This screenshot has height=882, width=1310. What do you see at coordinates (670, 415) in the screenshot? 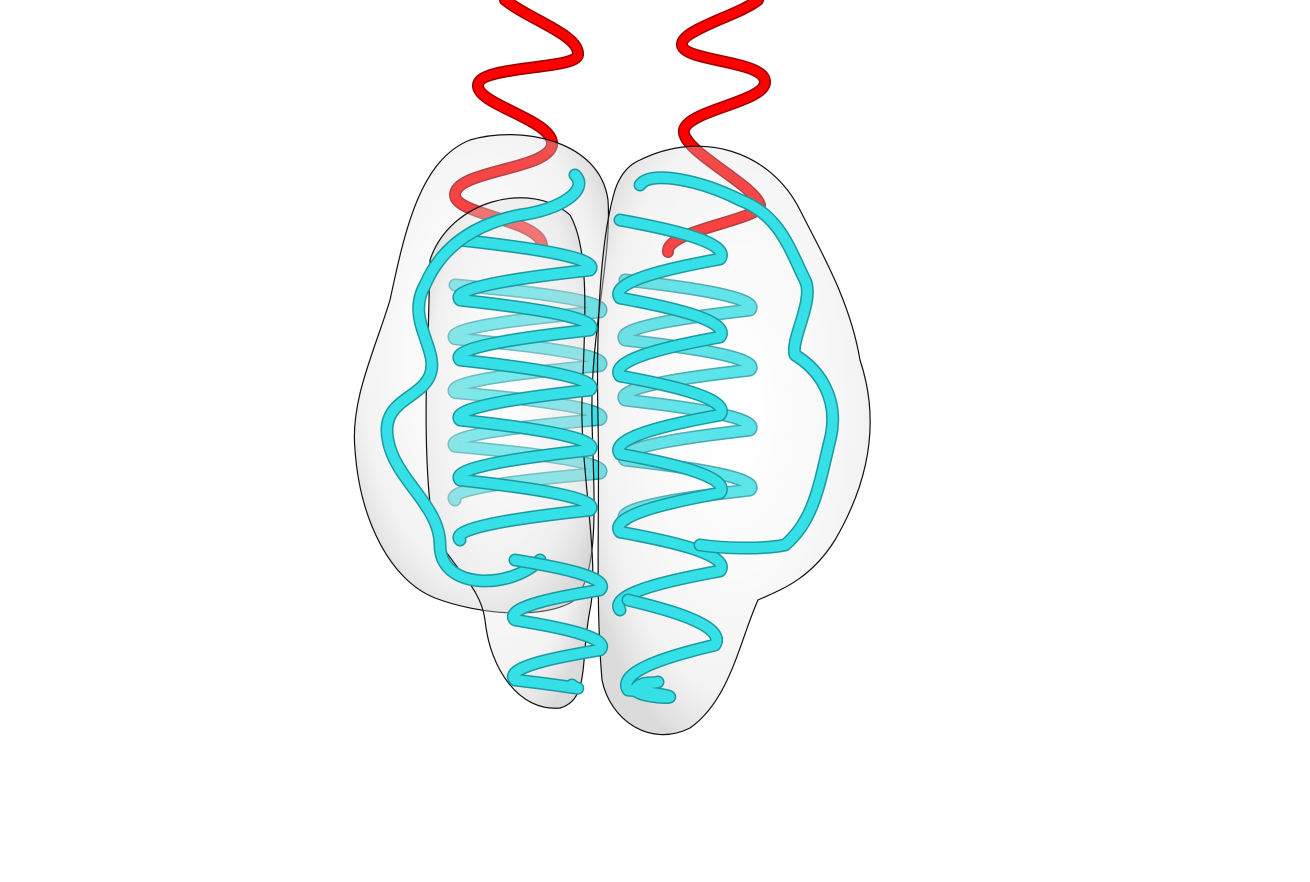
I see `right-front-helix` at bounding box center [670, 415].